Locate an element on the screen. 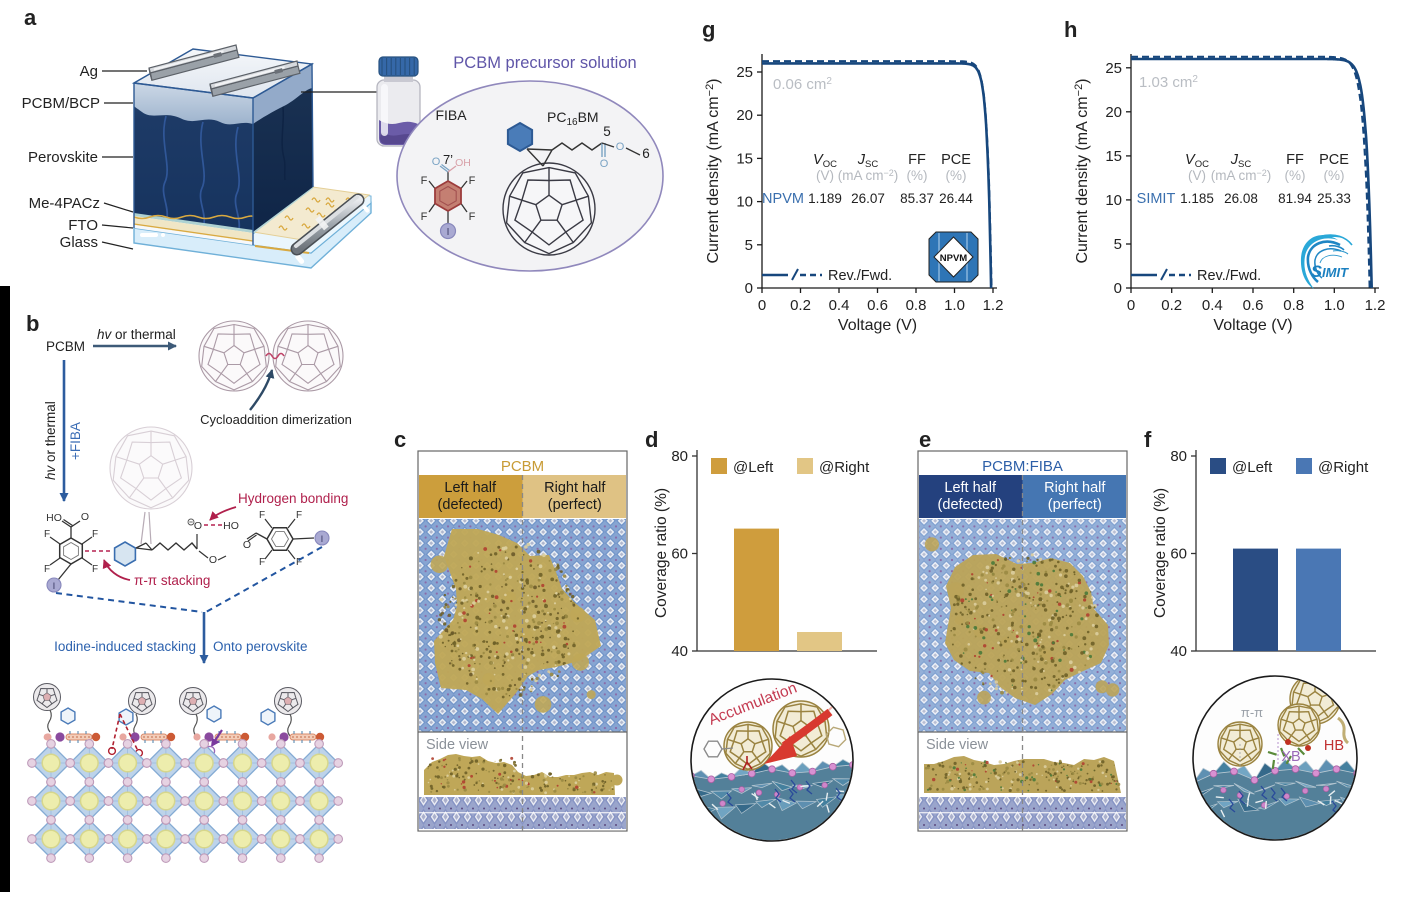  svg-text: 1.185 is located at coordinates (1197, 198).